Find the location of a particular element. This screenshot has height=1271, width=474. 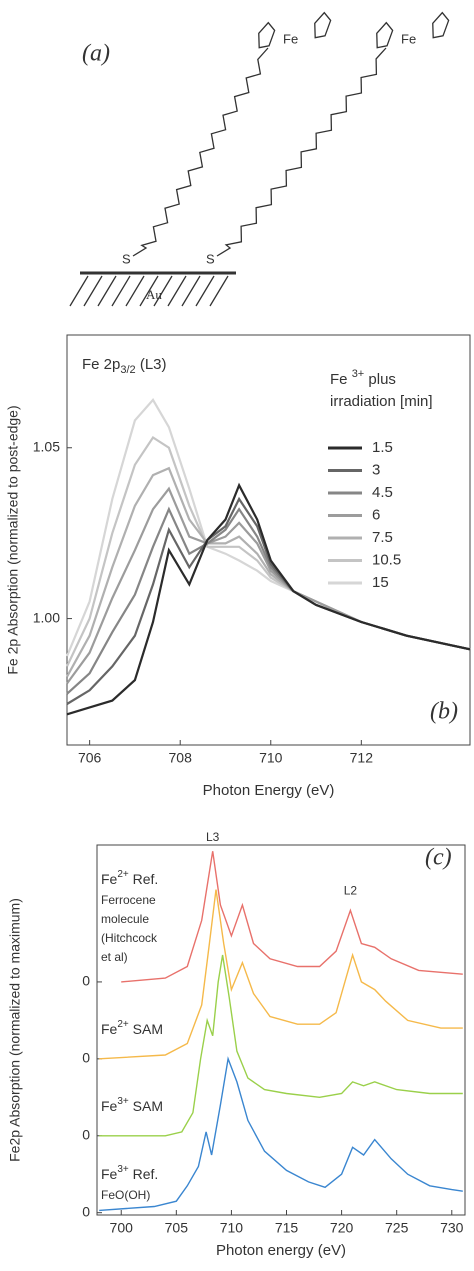

legend-label: 6 is located at coordinates (376, 514).